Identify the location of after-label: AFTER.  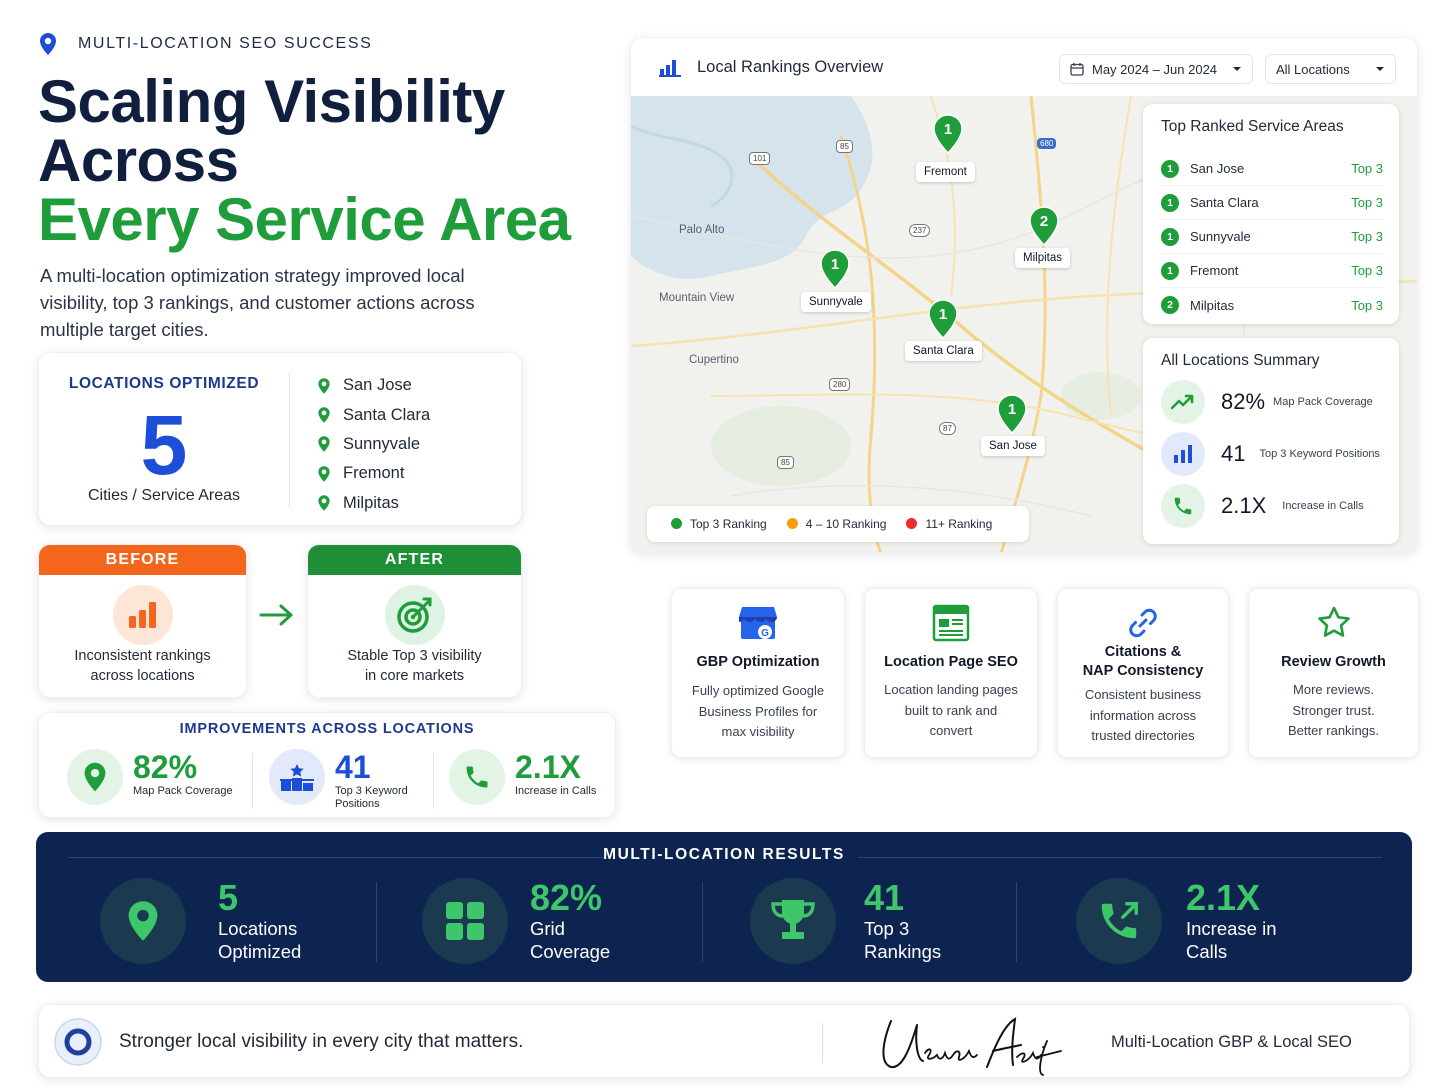
(414, 560).